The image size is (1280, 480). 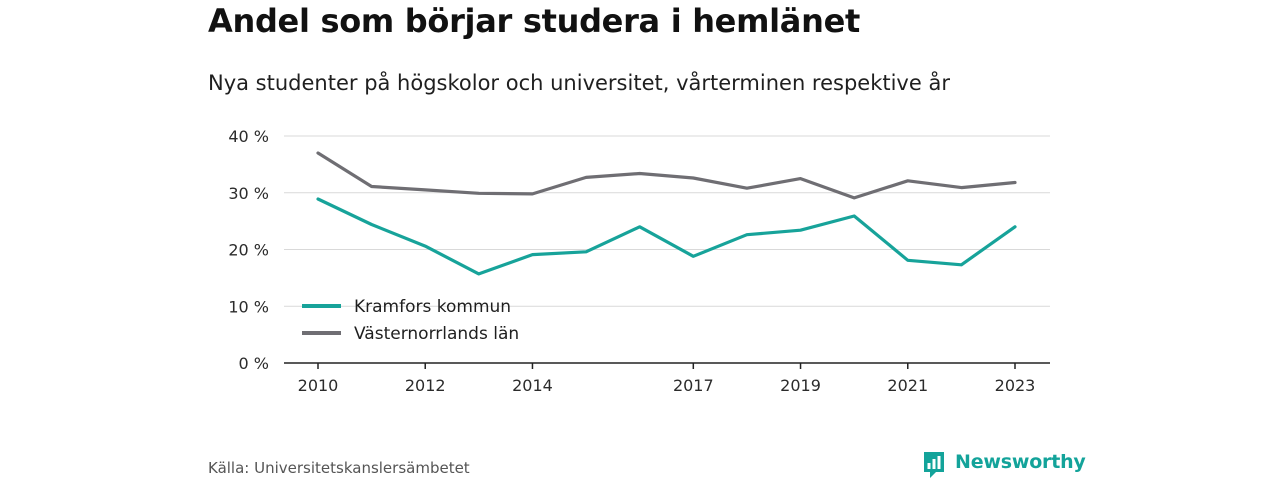 I want to click on newsworthy-logo: Newsworthy, so click(x=1004, y=465).